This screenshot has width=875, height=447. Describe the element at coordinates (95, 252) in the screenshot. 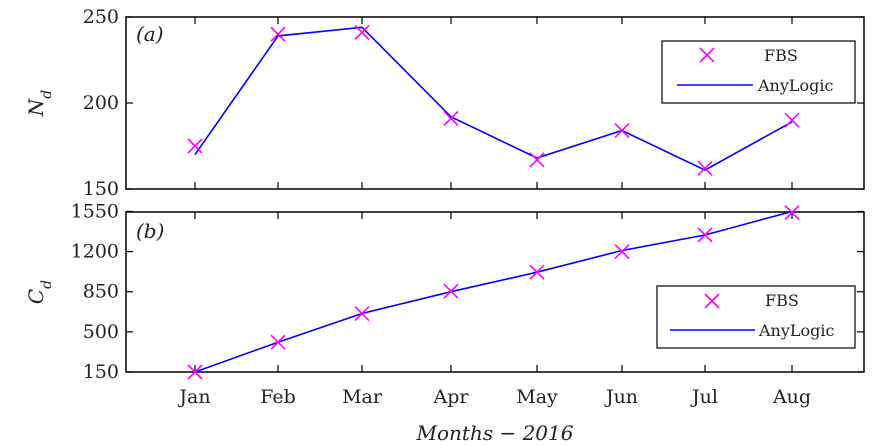

I see `y-tick-label: 1200` at that location.